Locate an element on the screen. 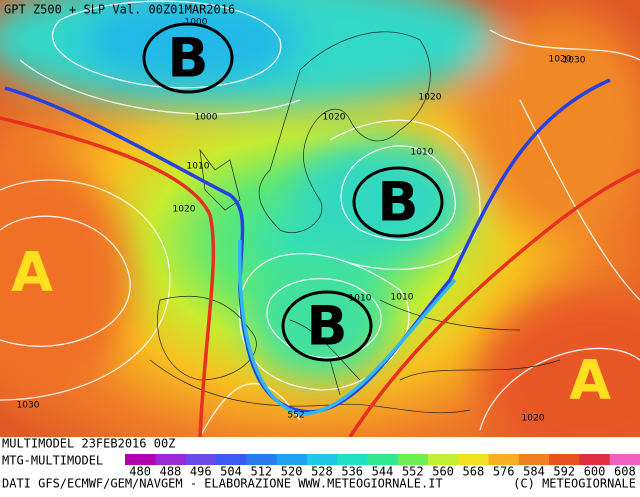  legend-tick-label: 560 is located at coordinates (443, 472).